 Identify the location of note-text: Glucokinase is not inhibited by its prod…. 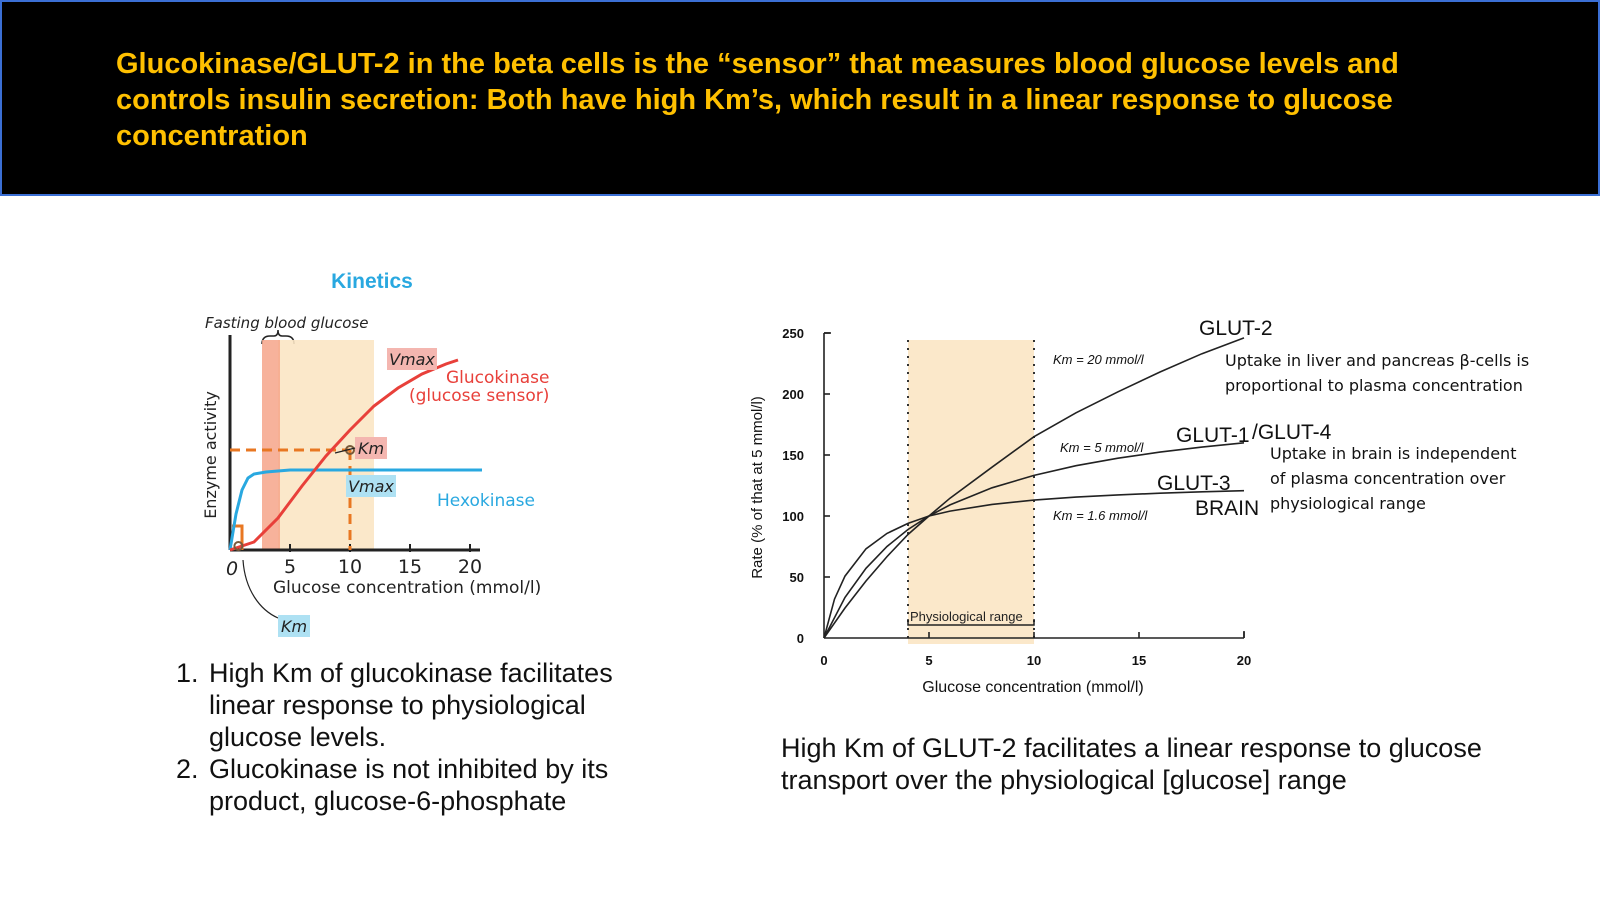
(409, 785).